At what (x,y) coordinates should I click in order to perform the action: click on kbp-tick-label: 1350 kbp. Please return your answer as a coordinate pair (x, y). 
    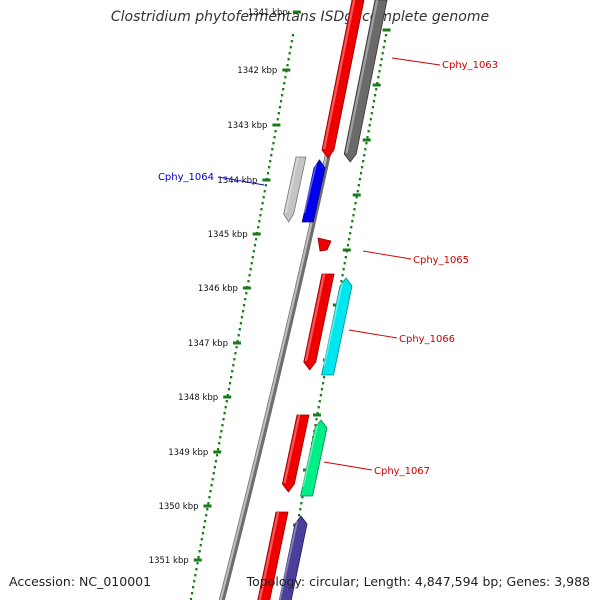
    Looking at the image, I should click on (178, 507).